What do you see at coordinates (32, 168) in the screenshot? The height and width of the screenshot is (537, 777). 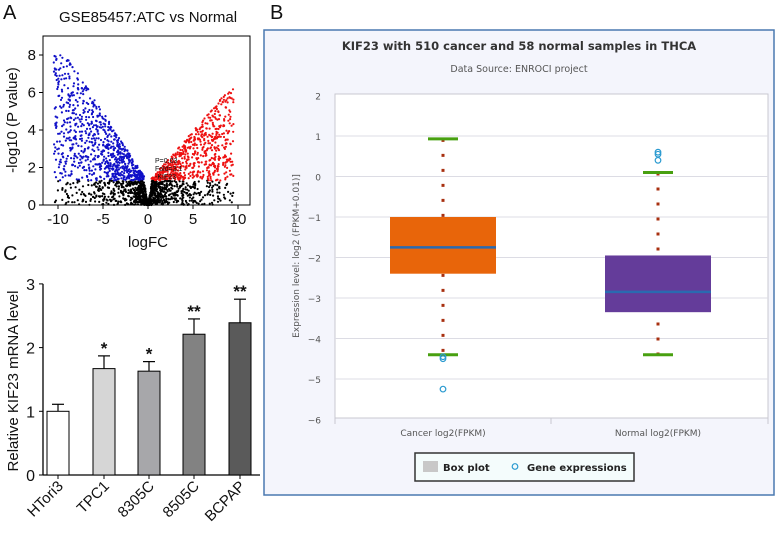 I see `y-tick-label: 2` at bounding box center [32, 168].